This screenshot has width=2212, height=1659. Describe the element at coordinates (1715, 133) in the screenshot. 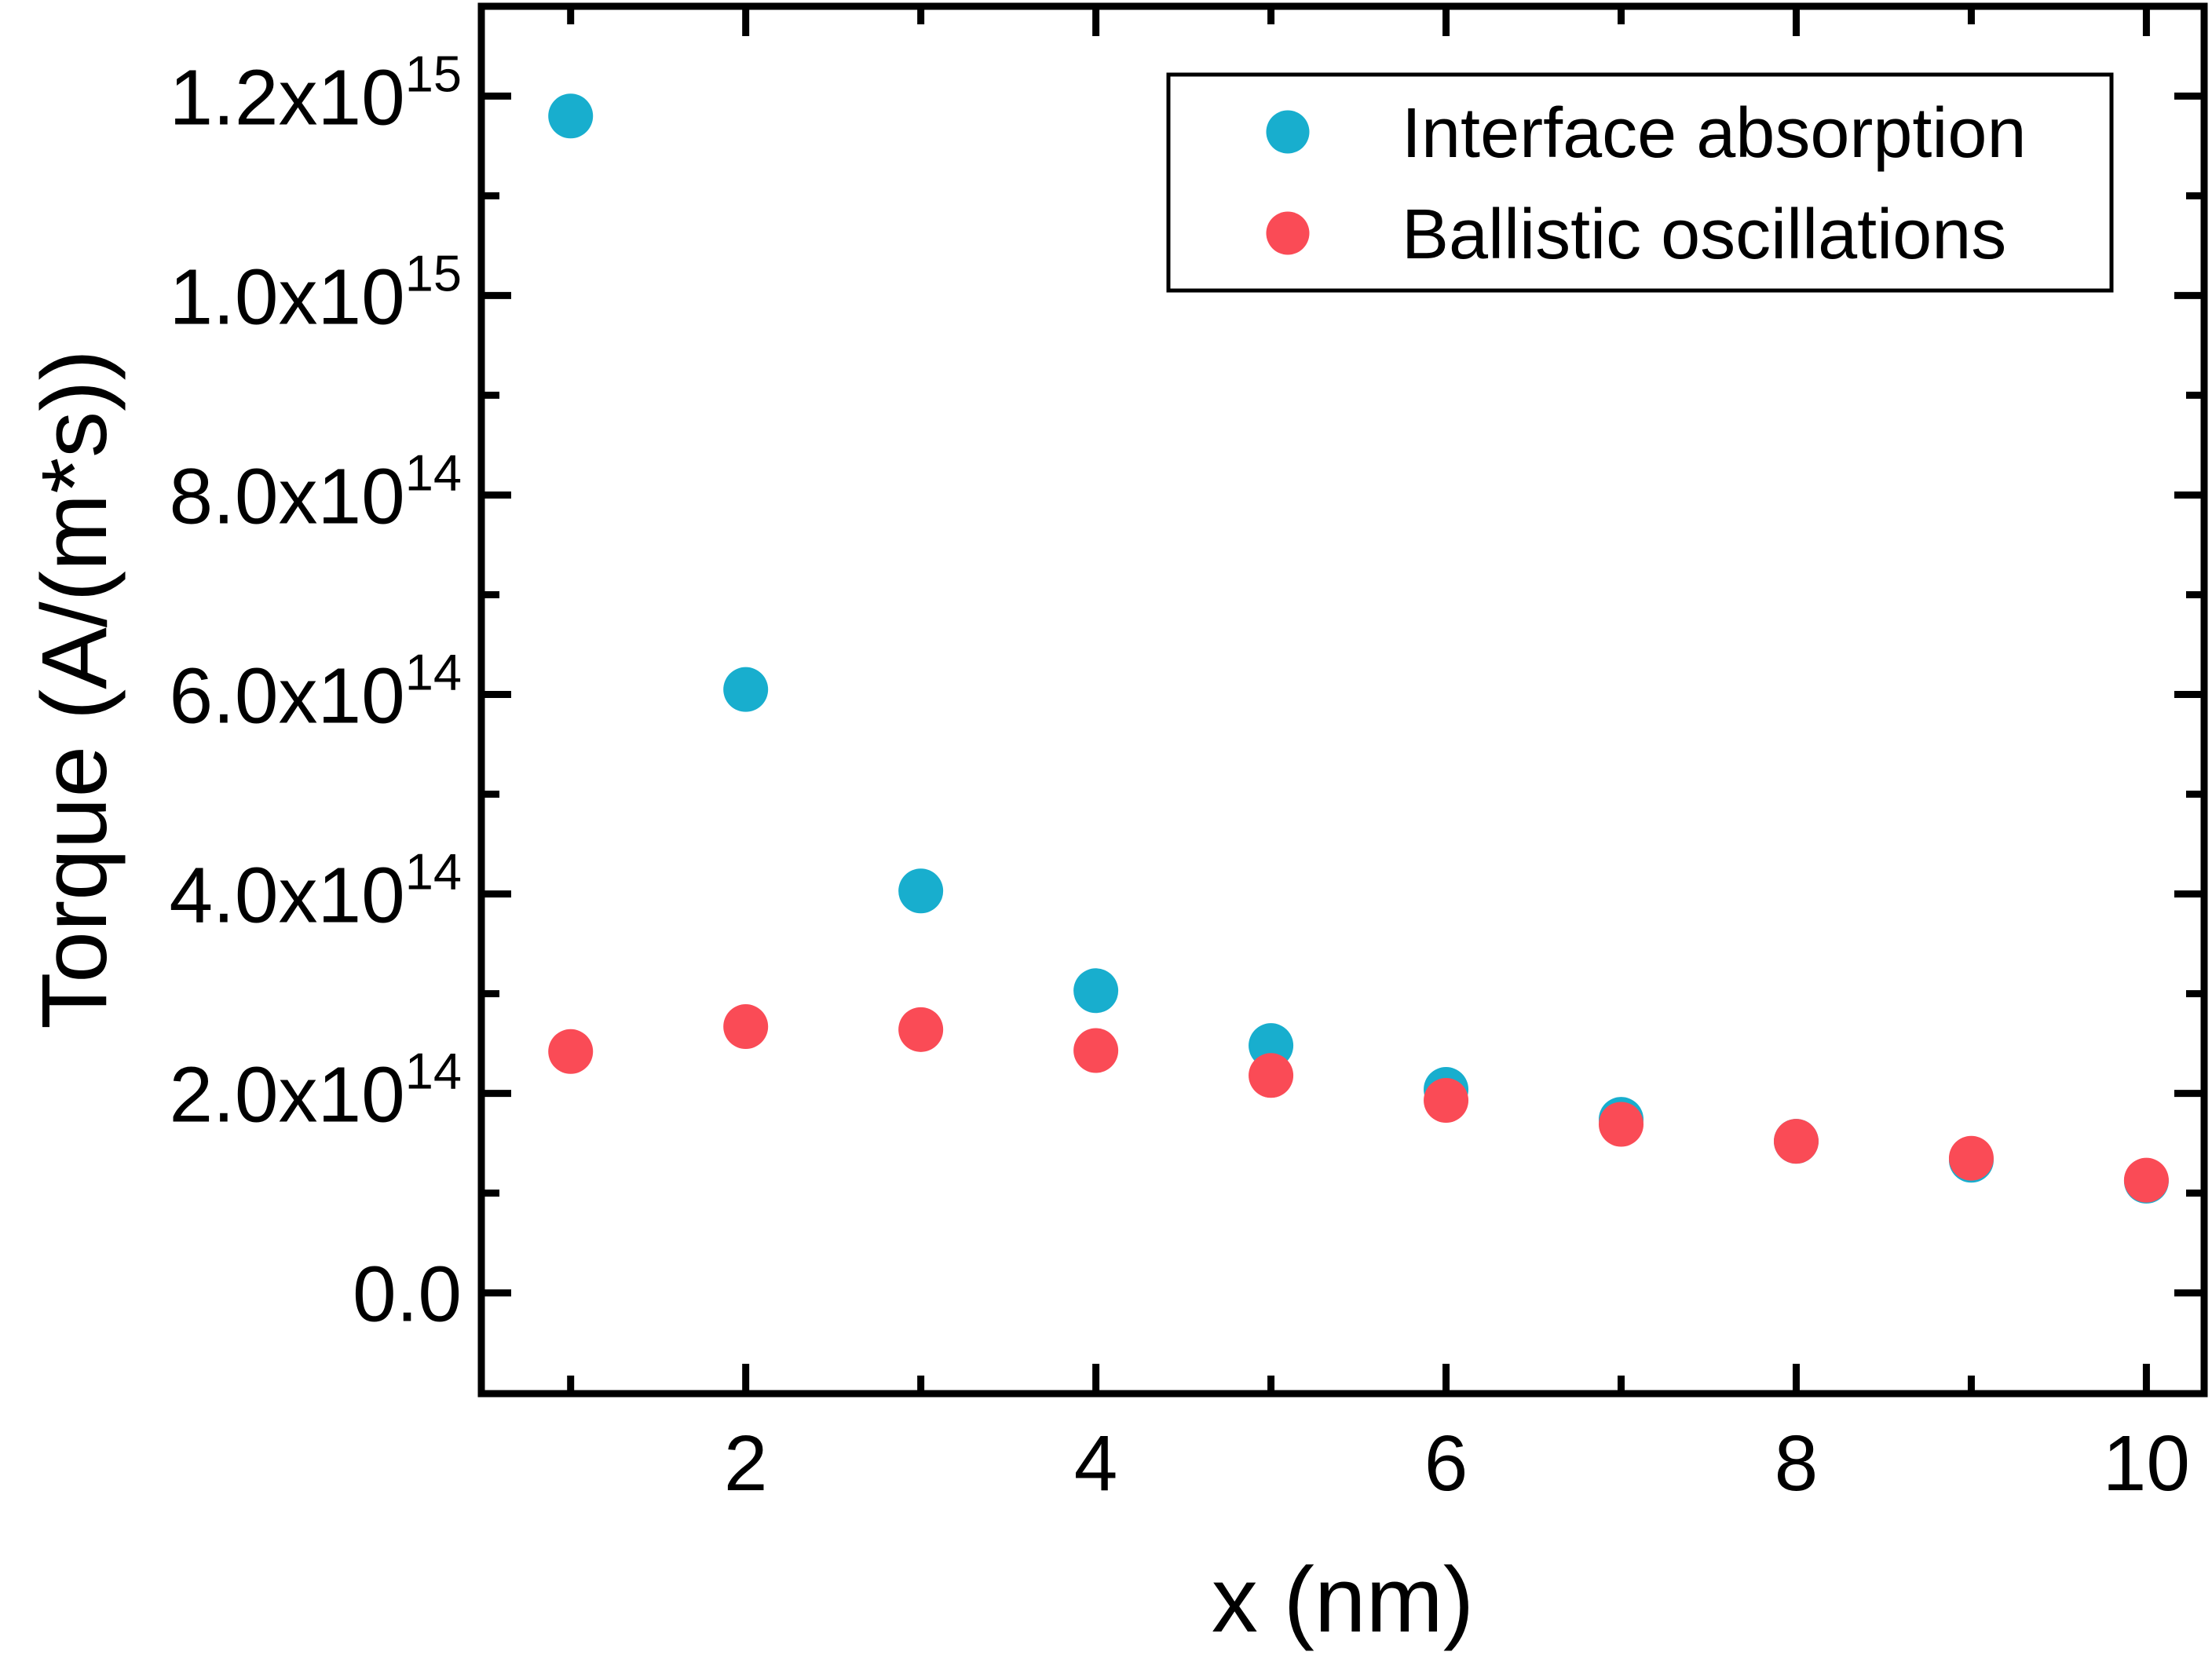

I see `legend-label-interface-absorption: Interface absorption` at that location.